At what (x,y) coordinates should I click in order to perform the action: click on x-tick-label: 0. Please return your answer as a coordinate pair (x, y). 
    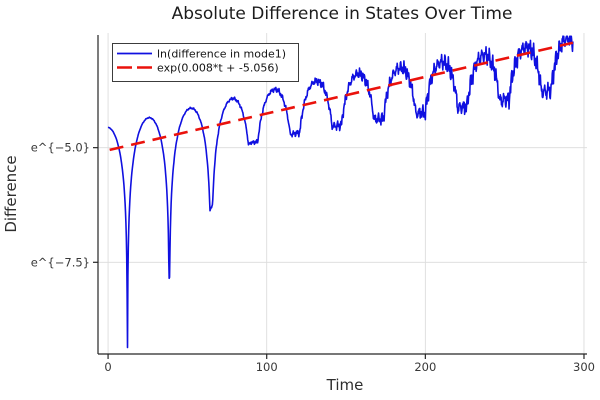
    Looking at the image, I should click on (107, 367).